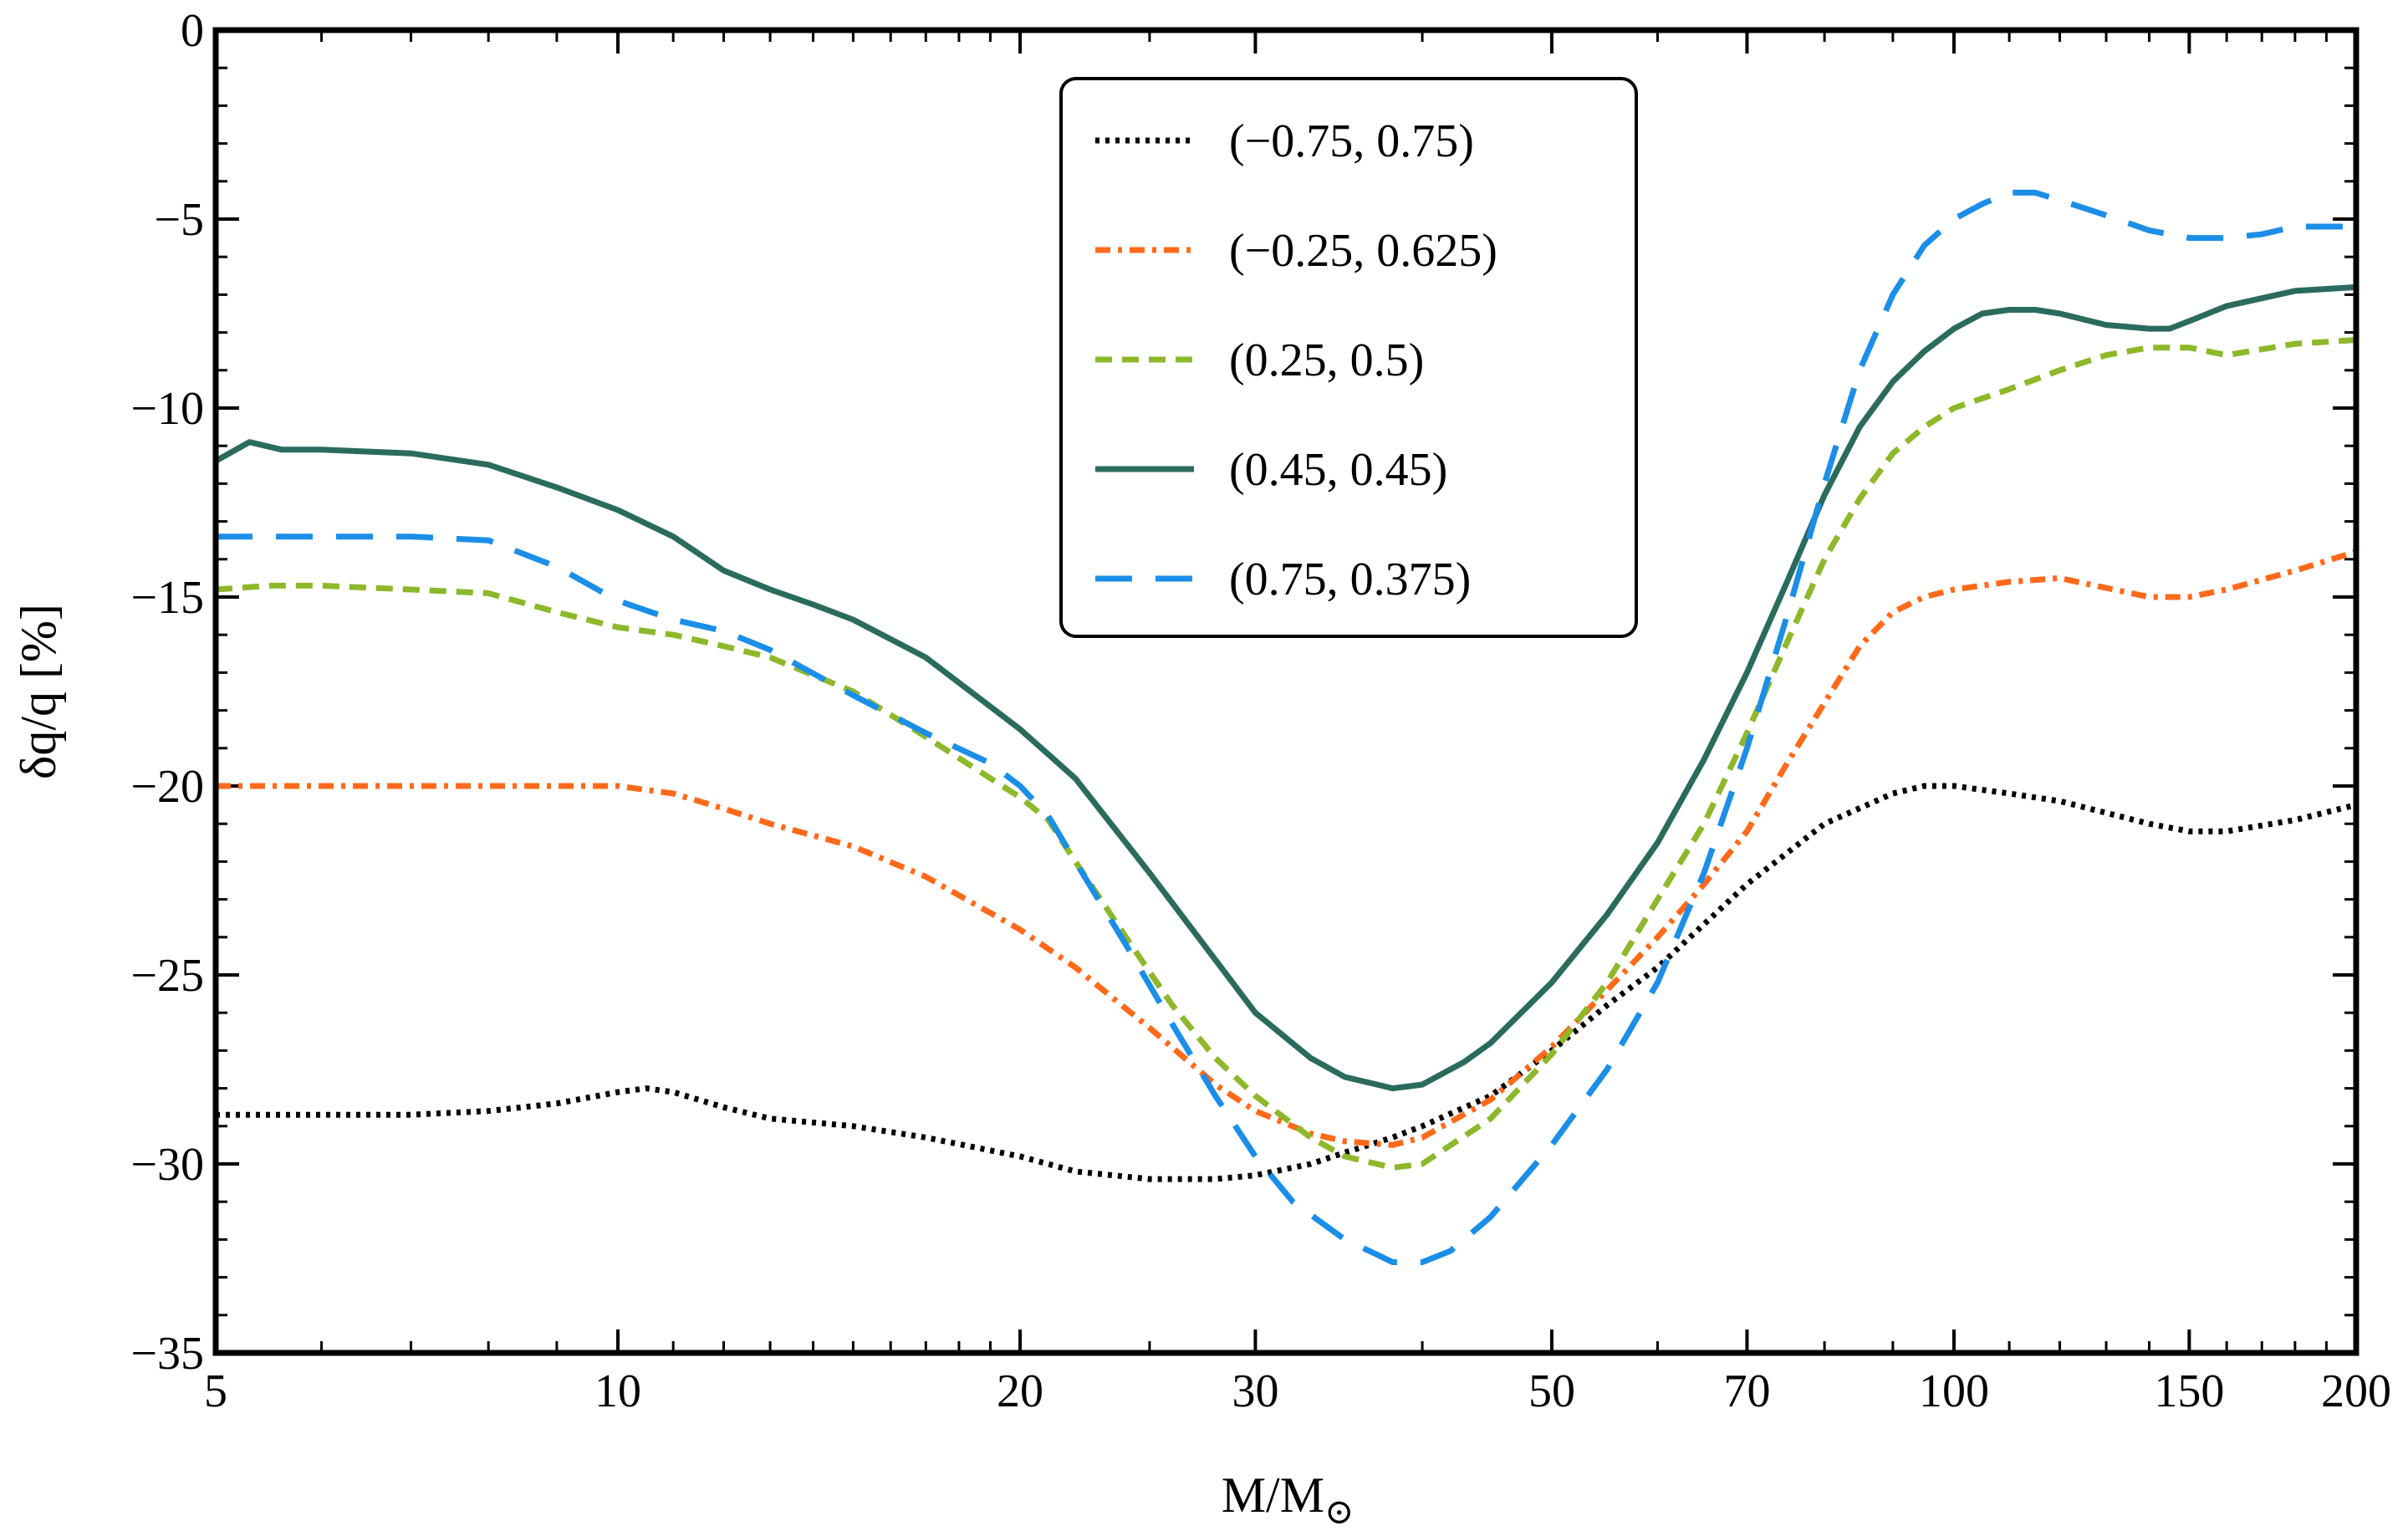 The height and width of the screenshot is (1531, 2408). What do you see at coordinates (167, 598) in the screenshot?
I see `y-tick-label: −15` at bounding box center [167, 598].